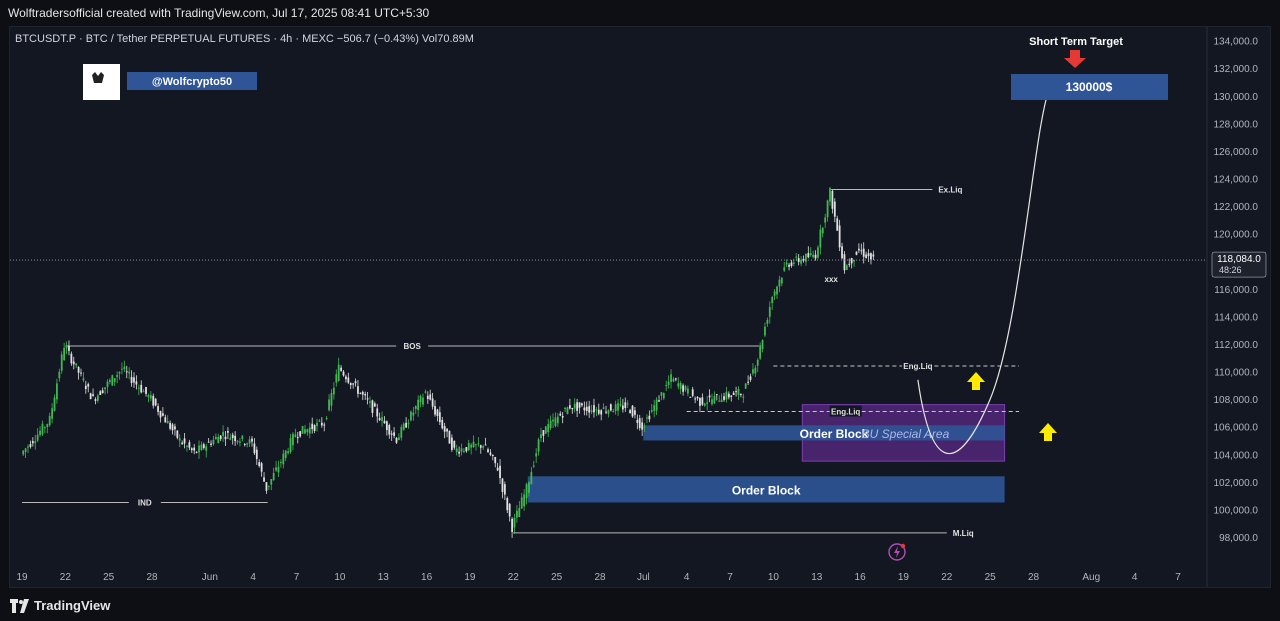 The height and width of the screenshot is (621, 1280). Describe the element at coordinates (1236, 124) in the screenshot. I see `y-tick-label: 128,000.0` at that location.